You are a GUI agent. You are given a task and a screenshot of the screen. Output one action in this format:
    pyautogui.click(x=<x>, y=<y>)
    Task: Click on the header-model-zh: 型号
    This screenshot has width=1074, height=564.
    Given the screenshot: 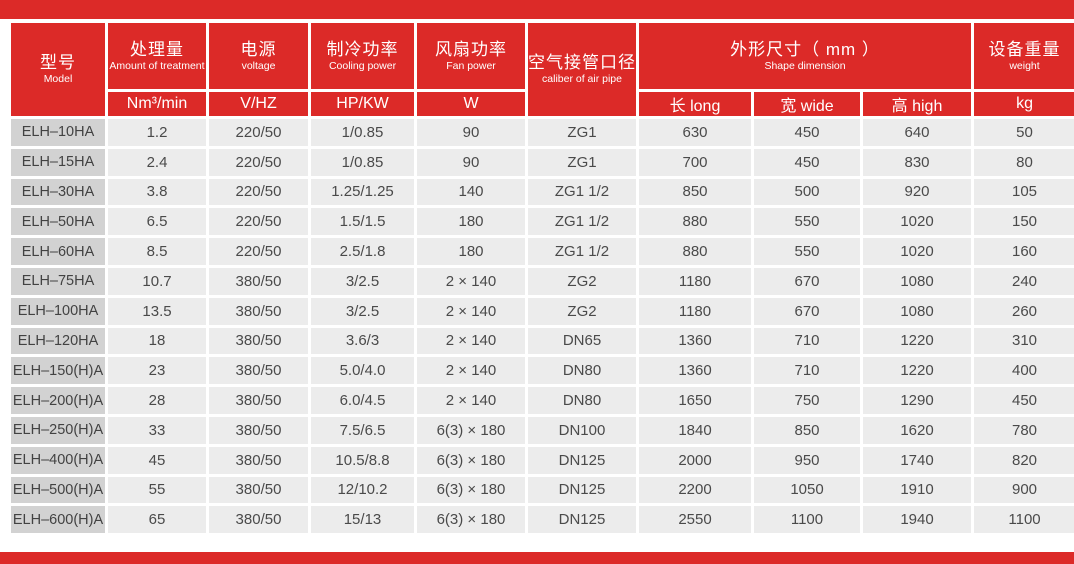 What is the action you would take?
    pyautogui.click(x=58, y=63)
    